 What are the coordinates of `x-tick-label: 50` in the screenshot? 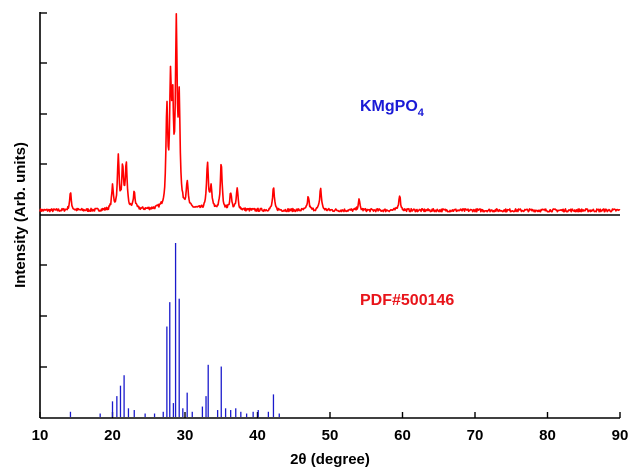 It's located at (330, 435).